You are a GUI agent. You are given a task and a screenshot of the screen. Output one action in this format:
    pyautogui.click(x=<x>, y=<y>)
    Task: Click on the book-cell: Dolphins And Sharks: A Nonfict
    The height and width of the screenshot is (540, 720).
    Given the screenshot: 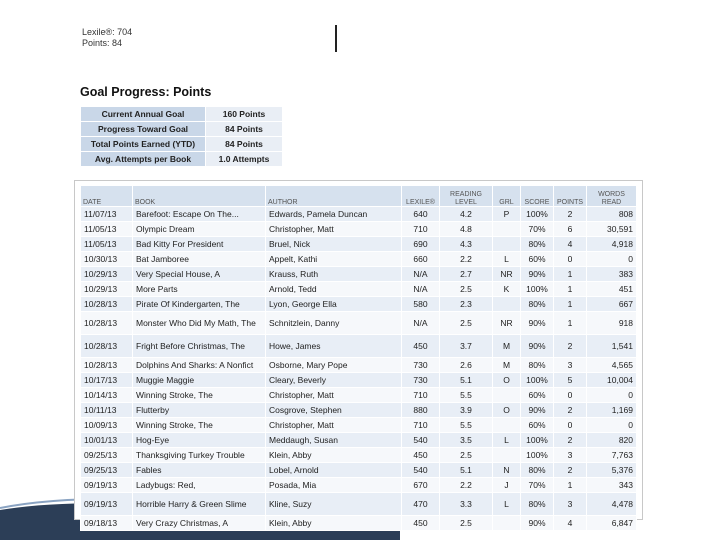 What is the action you would take?
    pyautogui.click(x=199, y=365)
    